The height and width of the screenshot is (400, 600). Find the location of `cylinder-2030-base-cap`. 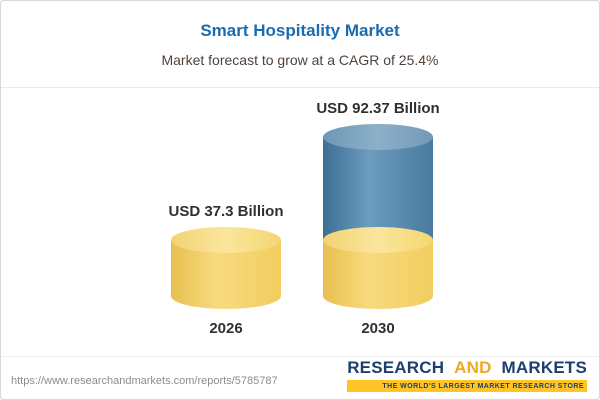

cylinder-2030-base-cap is located at coordinates (378, 240).